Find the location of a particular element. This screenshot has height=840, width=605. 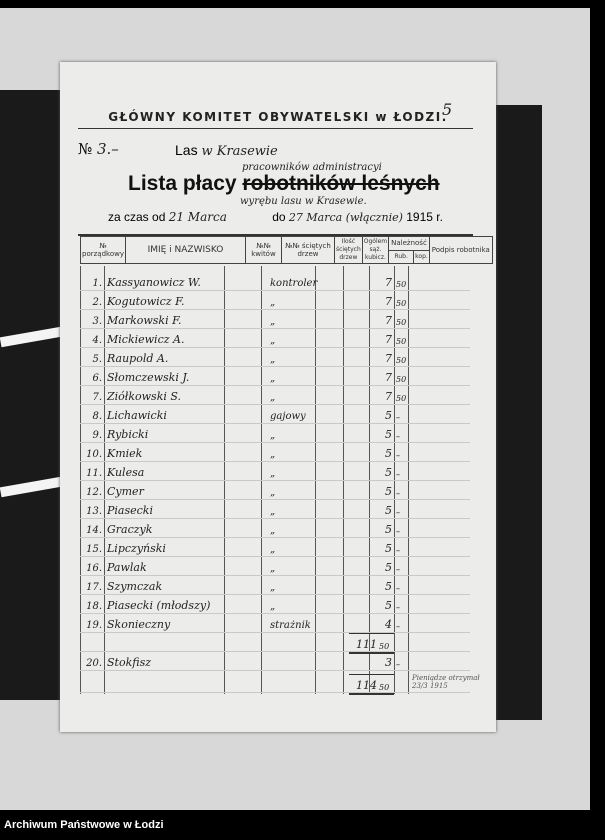

worker-name: Ziółkowski S. is located at coordinates (144, 396).